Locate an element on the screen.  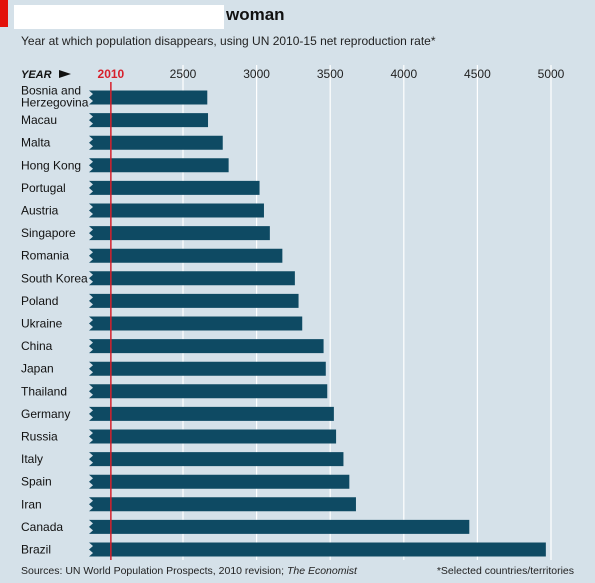
category-label-4: Portugal is located at coordinates (43, 188).